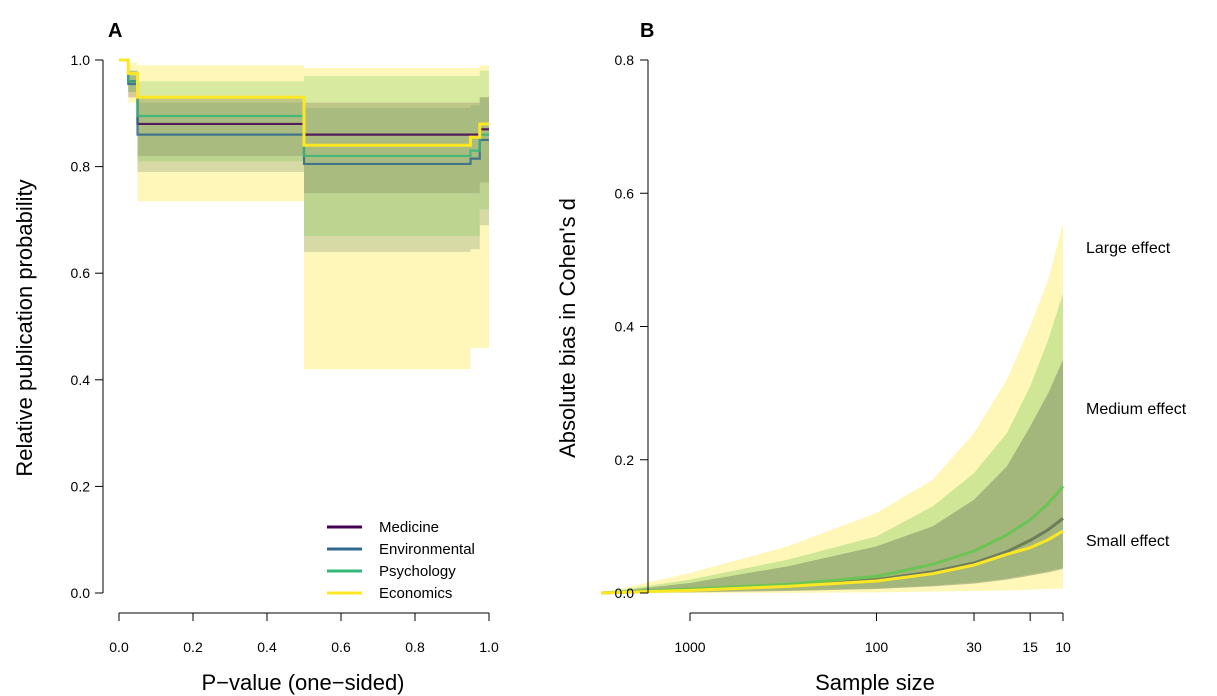 This screenshot has height=696, width=1217. Describe the element at coordinates (341, 647) in the screenshot. I see `x-tick-label: 0.6` at that location.